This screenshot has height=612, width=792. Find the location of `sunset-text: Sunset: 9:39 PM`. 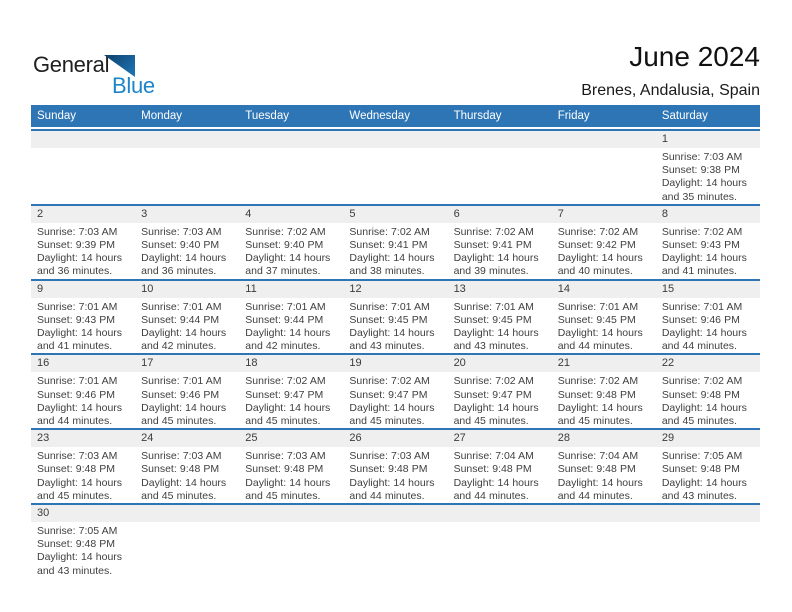

sunset-text: Sunset: 9:39 PM is located at coordinates (76, 245).